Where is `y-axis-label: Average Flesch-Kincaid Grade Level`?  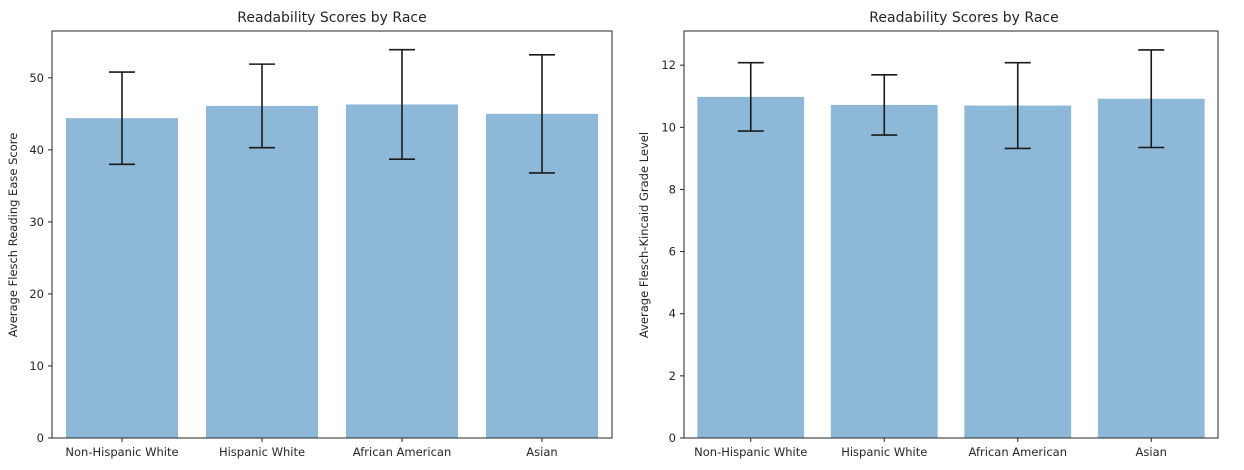
y-axis-label: Average Flesch-Kincaid Grade Level is located at coordinates (644, 235).